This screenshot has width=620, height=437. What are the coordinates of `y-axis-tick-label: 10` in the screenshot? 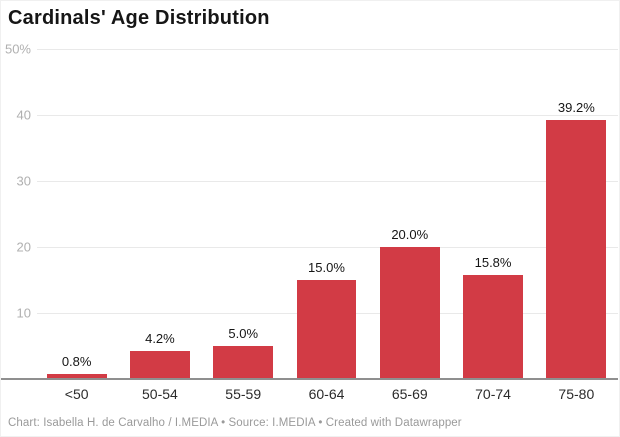 It's located at (23, 313).